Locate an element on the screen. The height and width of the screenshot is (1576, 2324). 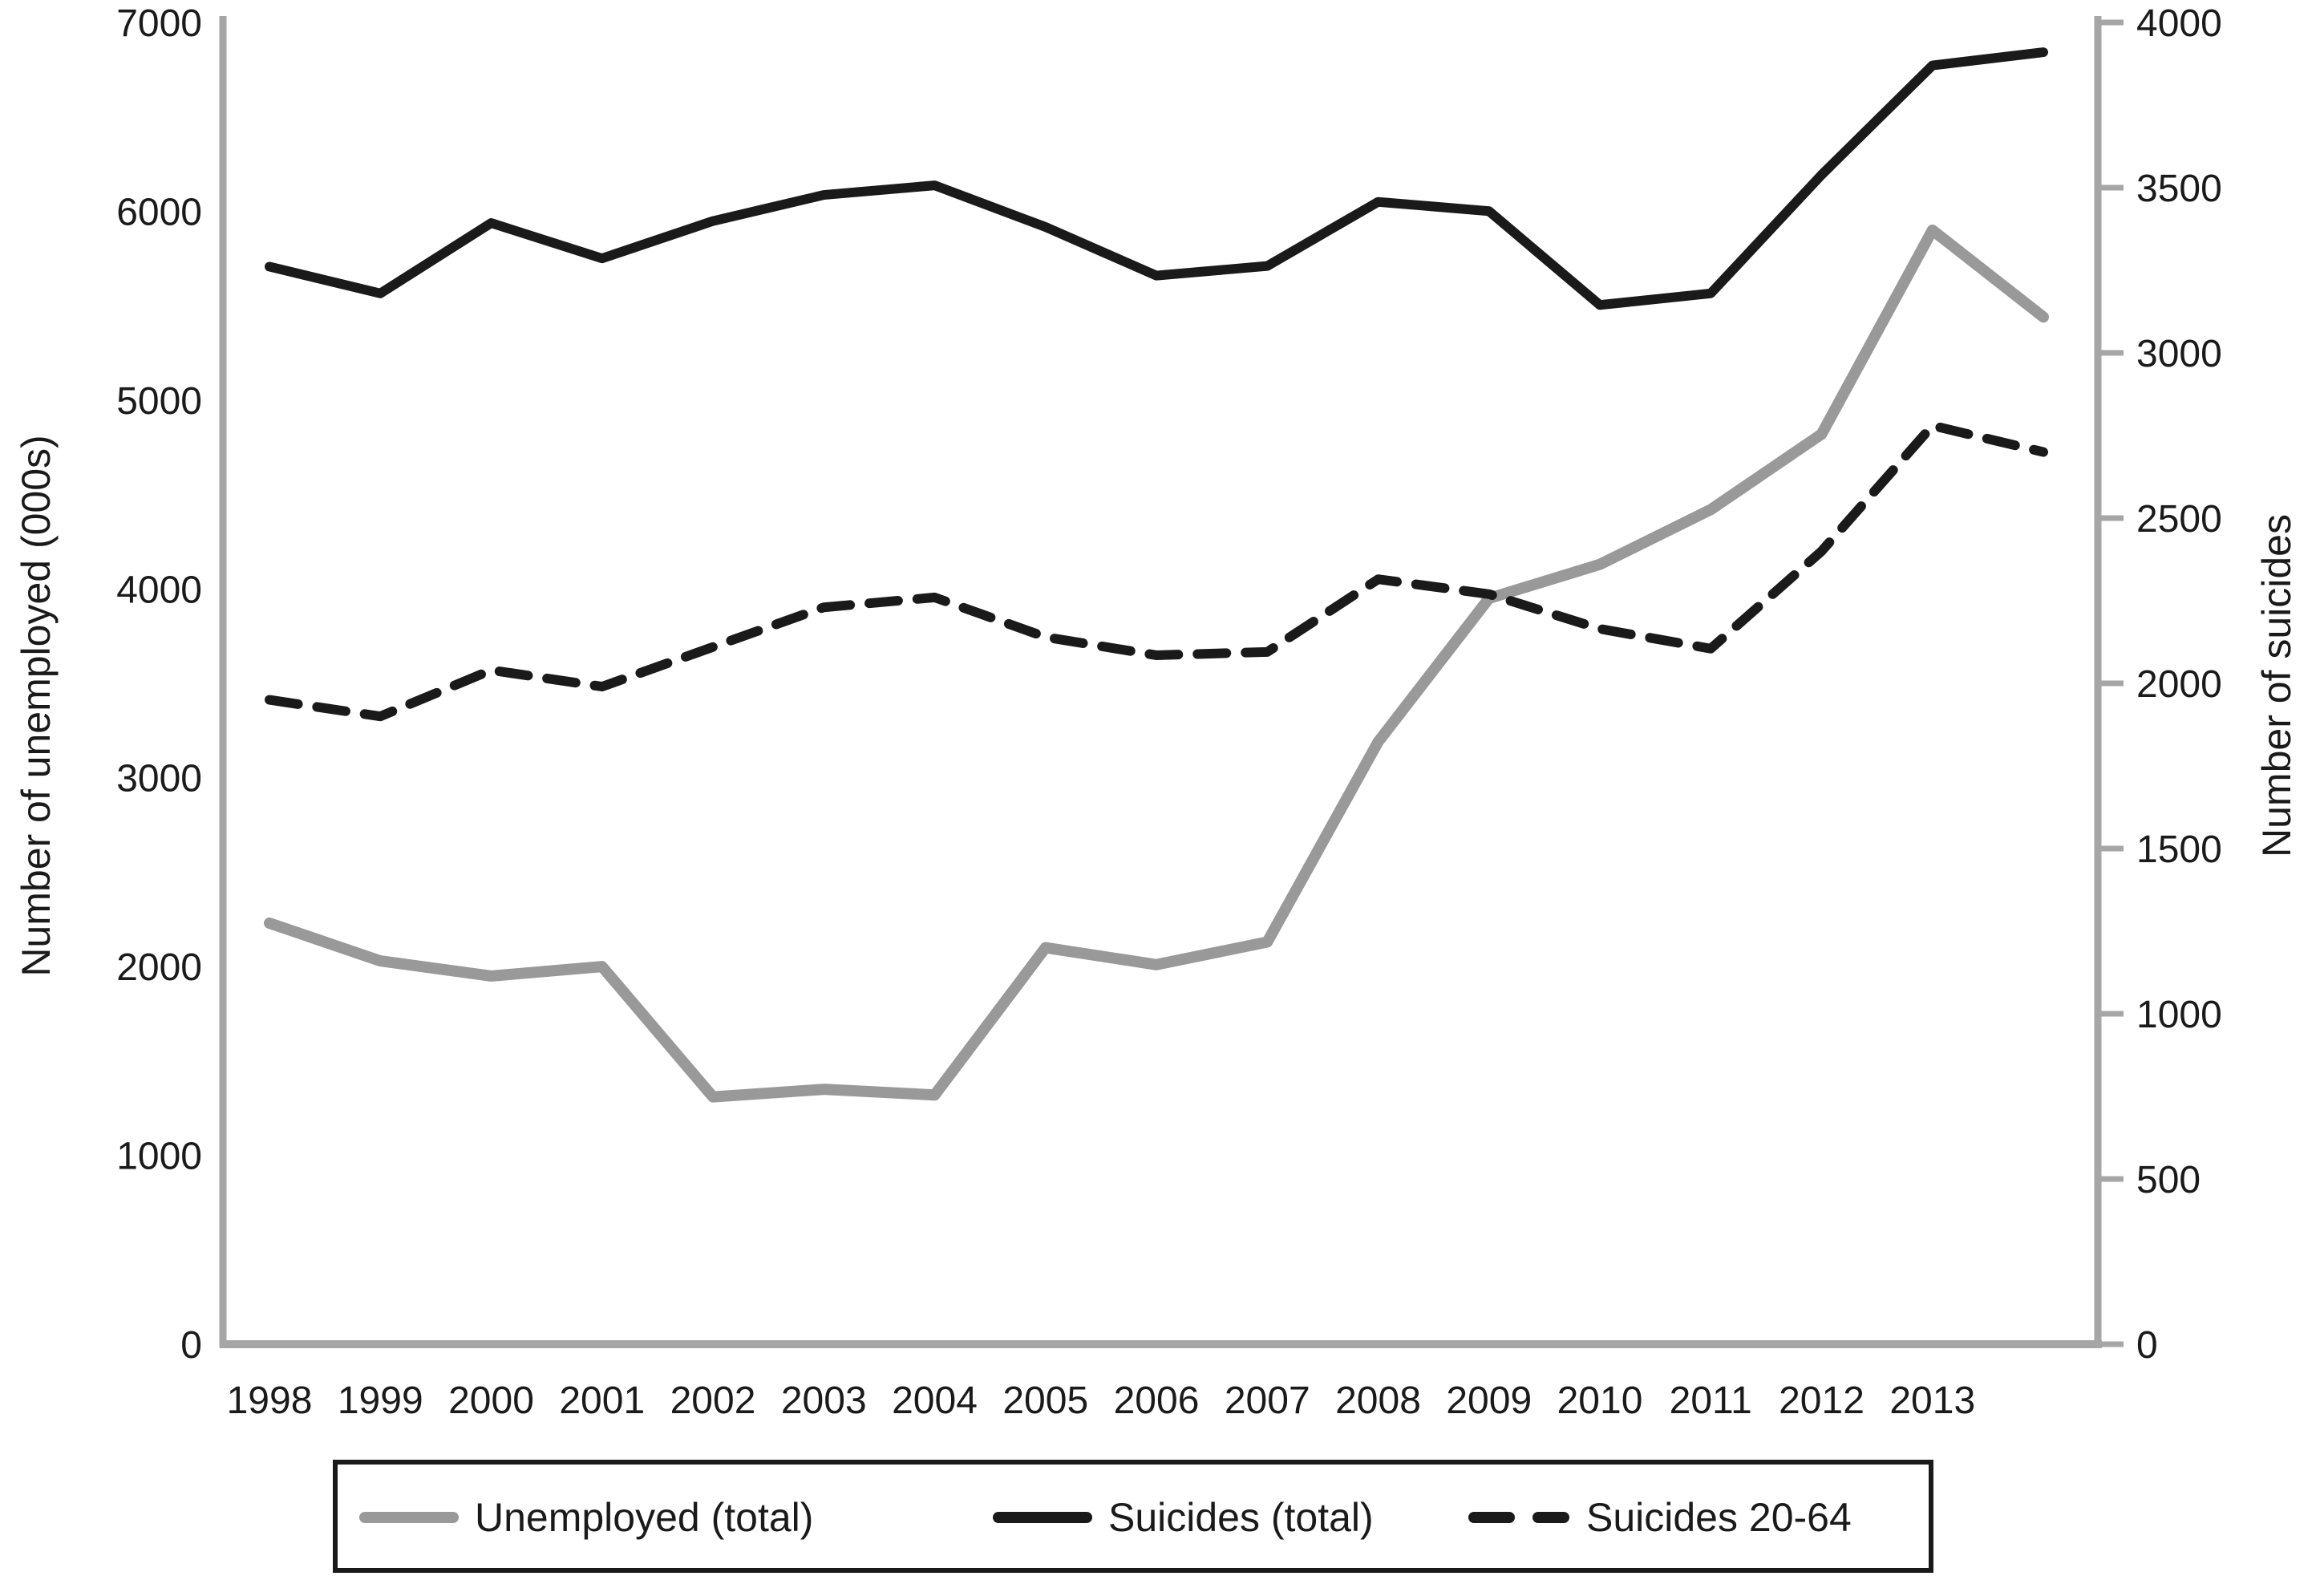
legend-item-unemployed: Unemployed (total) is located at coordinates (586, 1517).